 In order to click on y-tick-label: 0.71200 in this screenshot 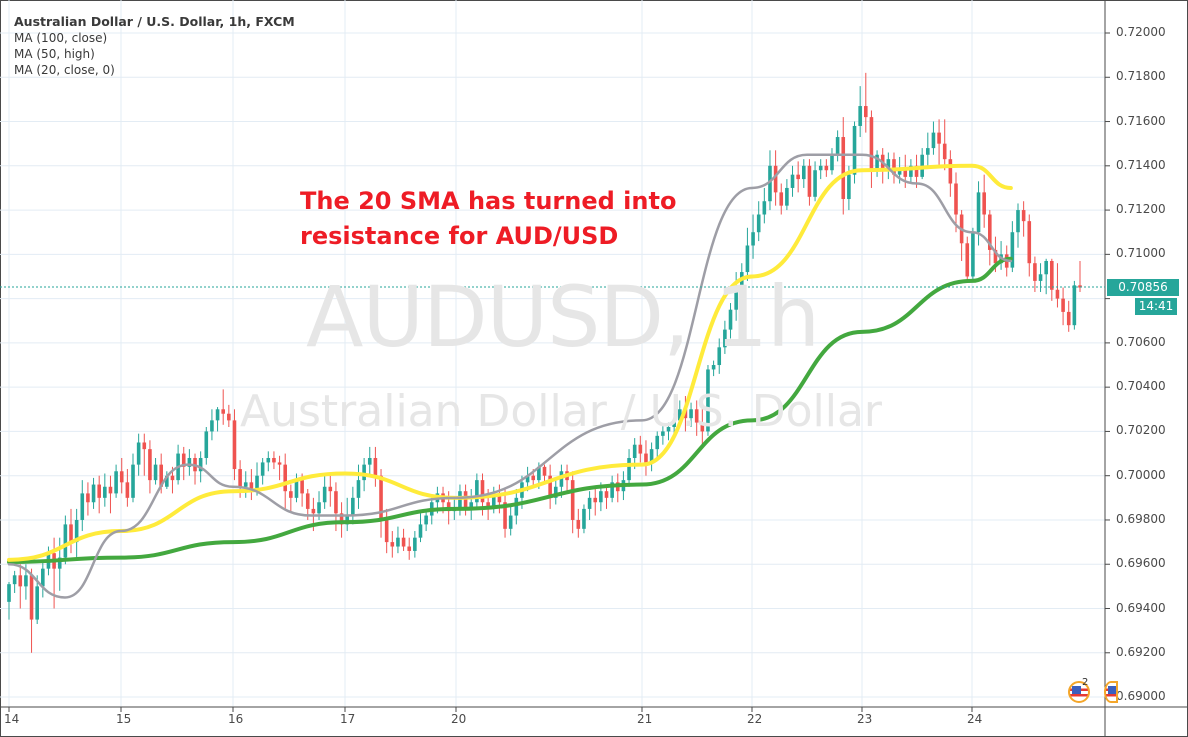, I will do `click(1141, 209)`.